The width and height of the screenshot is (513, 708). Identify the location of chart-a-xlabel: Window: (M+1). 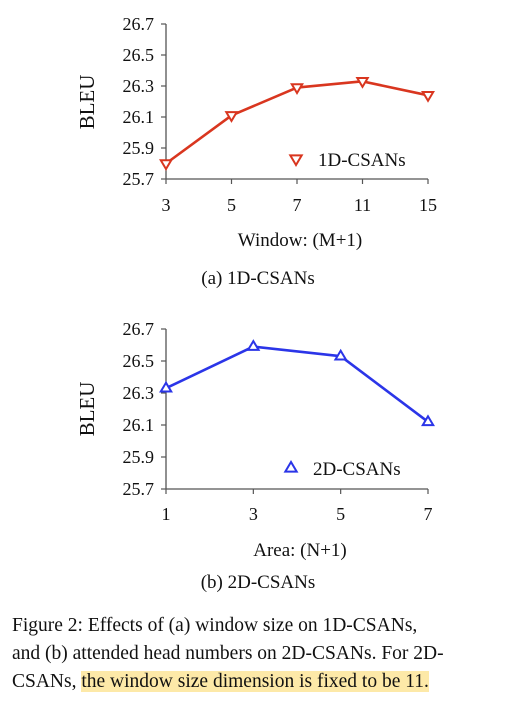
(300, 240).